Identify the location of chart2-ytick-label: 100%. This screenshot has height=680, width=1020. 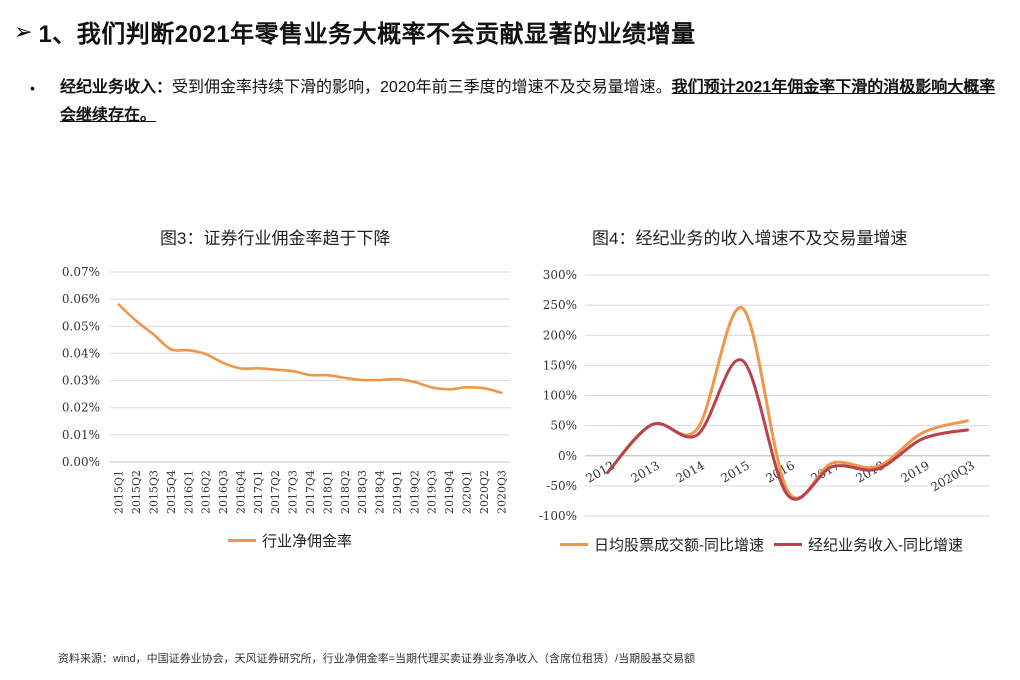
(560, 396).